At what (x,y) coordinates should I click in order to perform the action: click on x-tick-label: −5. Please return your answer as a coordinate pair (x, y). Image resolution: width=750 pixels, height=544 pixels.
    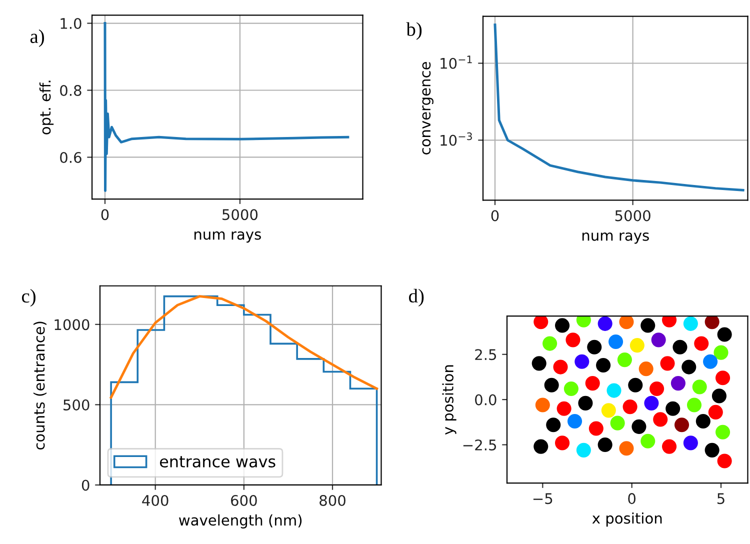
    Looking at the image, I should click on (542, 498).